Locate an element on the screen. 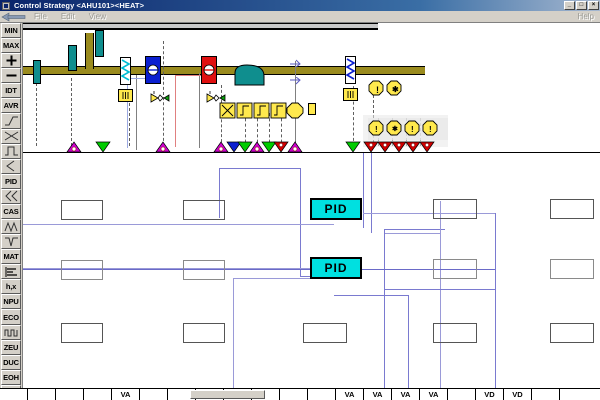 Image resolution: width=600 pixels, height=400 pixels. strategy-slot-r3c5 is located at coordinates (572, 333).